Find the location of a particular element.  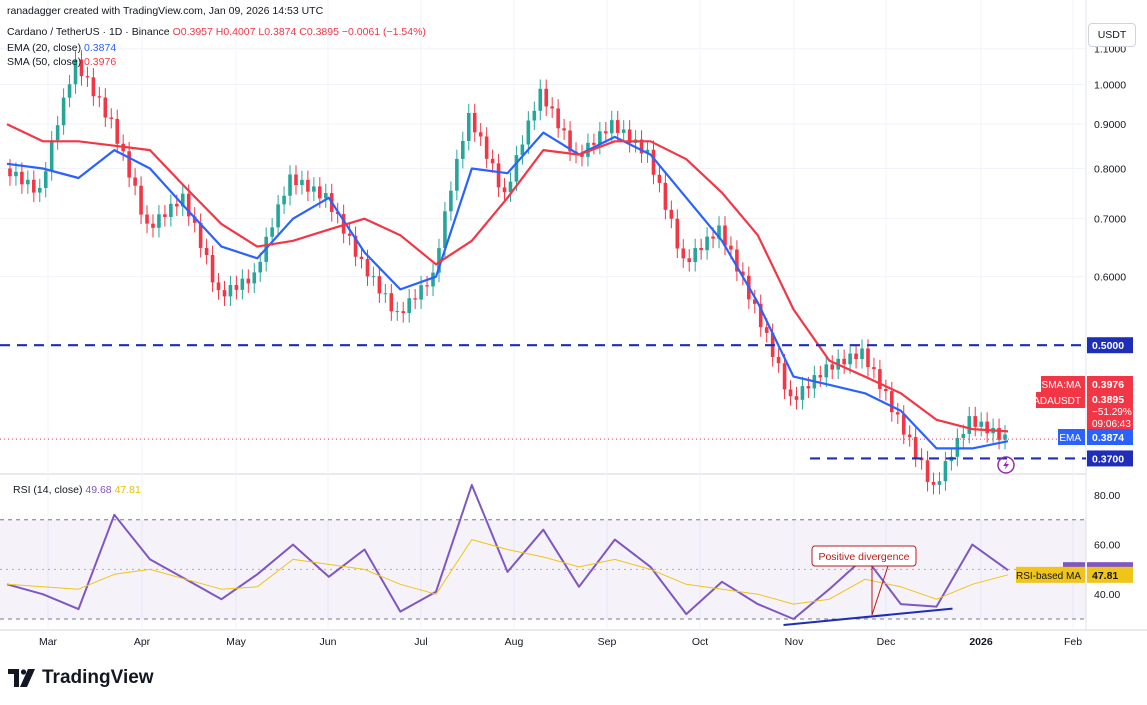

tradingview-logo: TradingView is located at coordinates (81, 678).